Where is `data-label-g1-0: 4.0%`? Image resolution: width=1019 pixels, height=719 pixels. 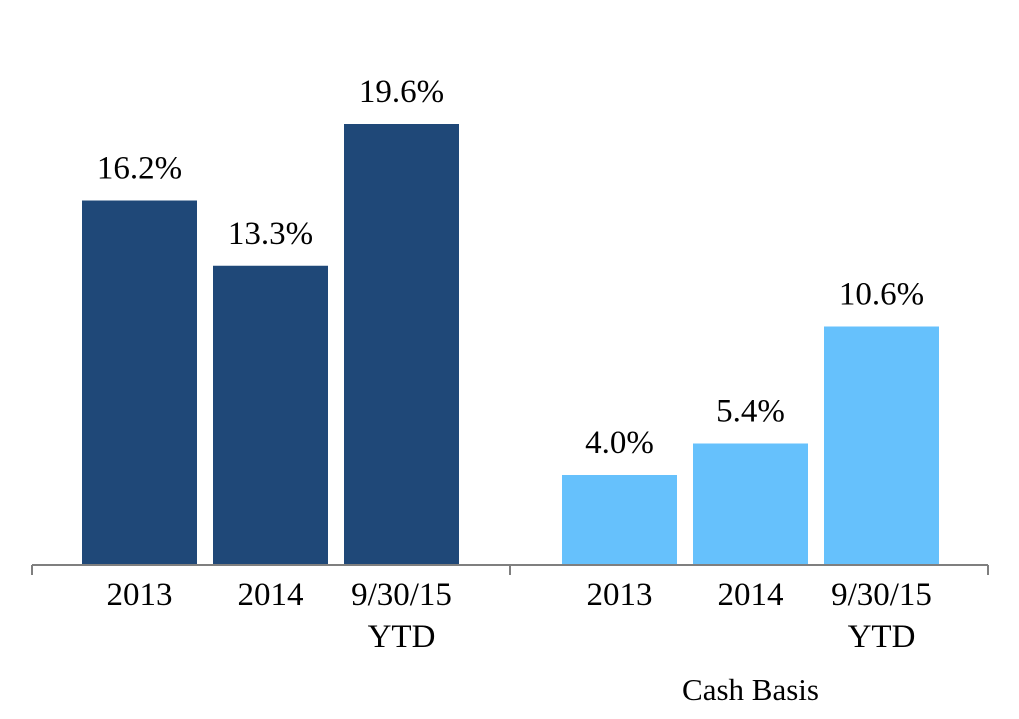 data-label-g1-0: 4.0% is located at coordinates (619, 443).